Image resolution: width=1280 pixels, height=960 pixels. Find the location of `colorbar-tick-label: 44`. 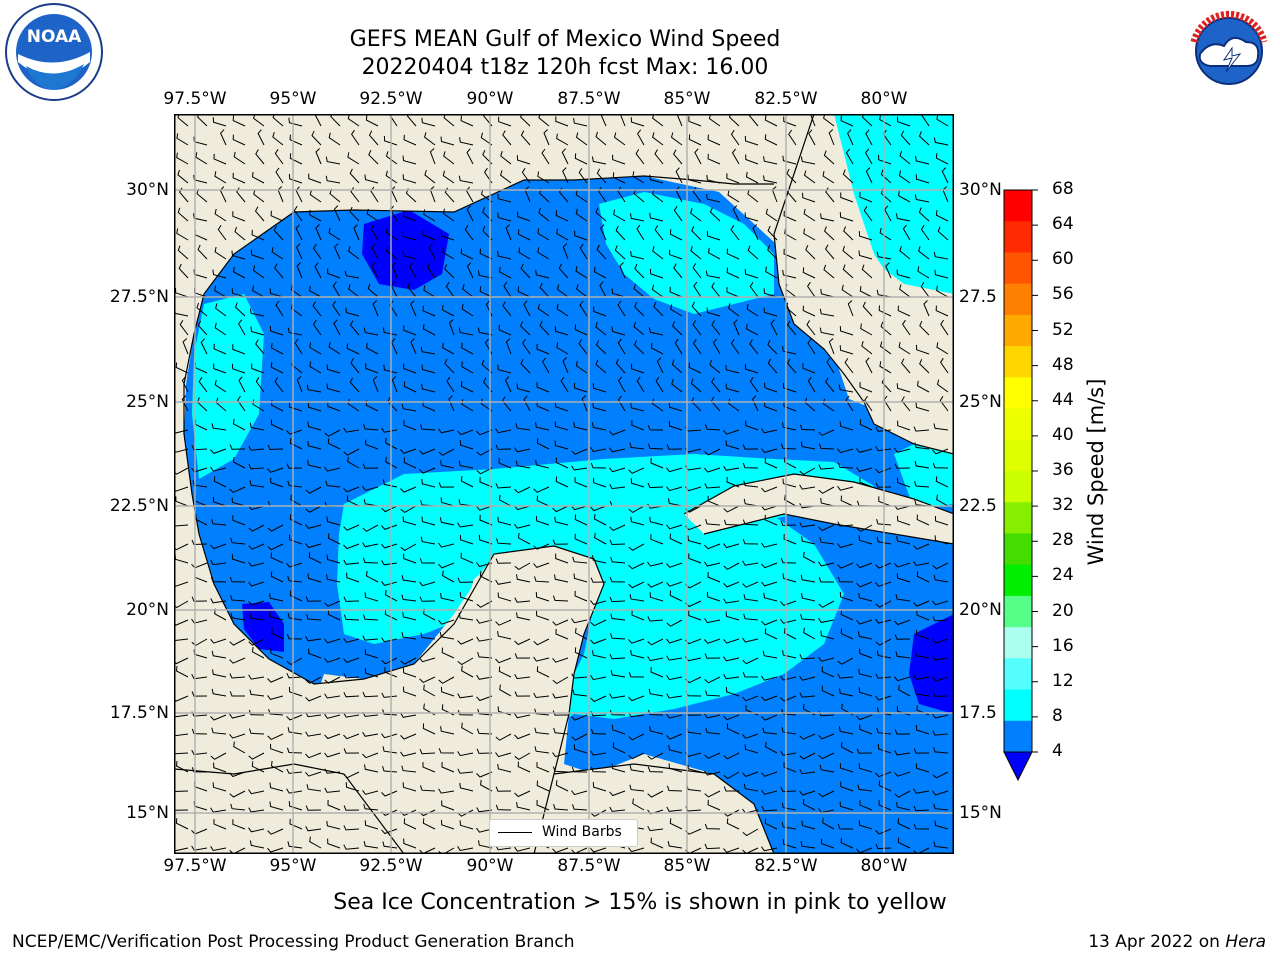

colorbar-tick-label: 44 is located at coordinates (1063, 399).